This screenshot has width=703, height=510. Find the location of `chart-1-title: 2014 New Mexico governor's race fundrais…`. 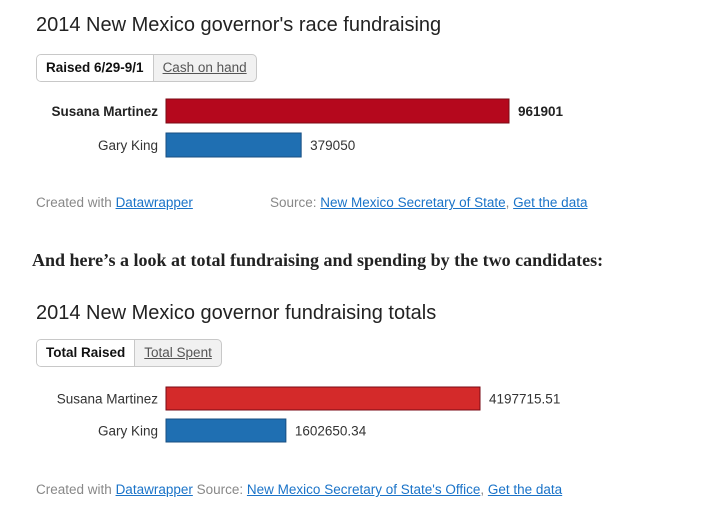

chart-1-title: 2014 New Mexico governor's race fundrais… is located at coordinates (239, 25).